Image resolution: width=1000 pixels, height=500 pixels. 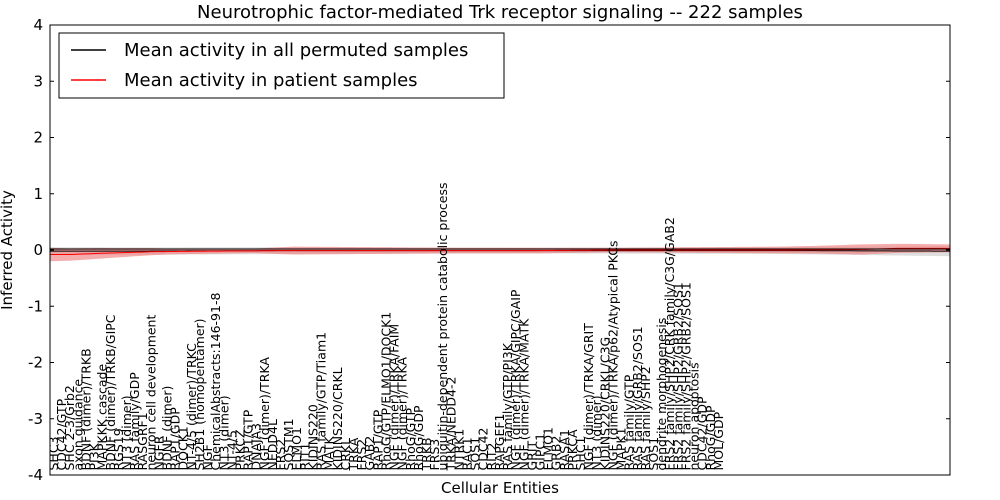 What do you see at coordinates (385, 391) in the screenshot?
I see `entity-label: RhoG/GTP/ELMO1/DOCK1` at bounding box center [385, 391].